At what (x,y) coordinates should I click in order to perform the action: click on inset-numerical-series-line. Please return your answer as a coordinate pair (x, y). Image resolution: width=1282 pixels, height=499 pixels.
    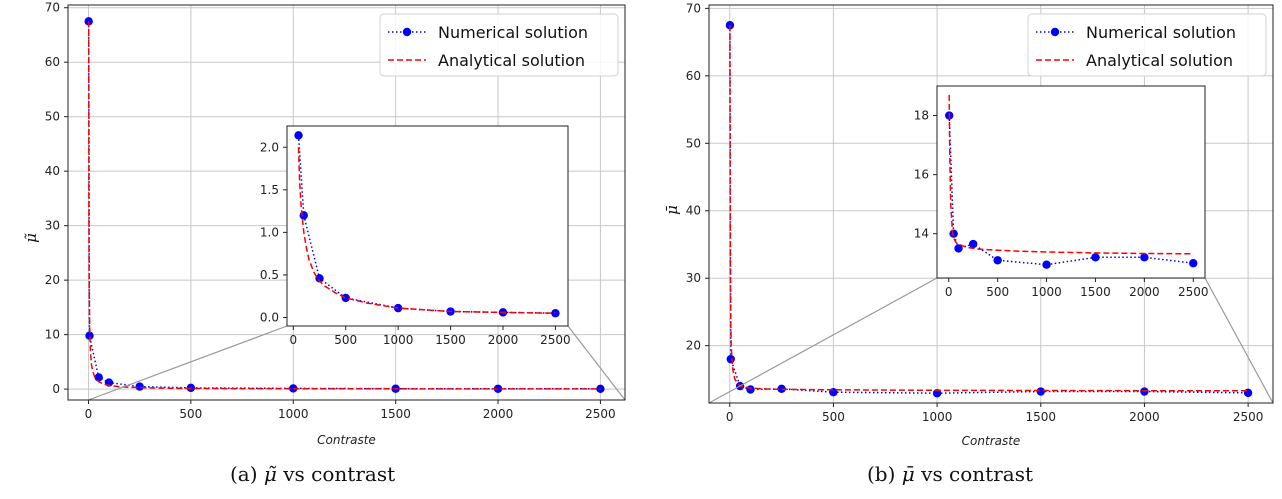
    Looking at the image, I should click on (426, 224).